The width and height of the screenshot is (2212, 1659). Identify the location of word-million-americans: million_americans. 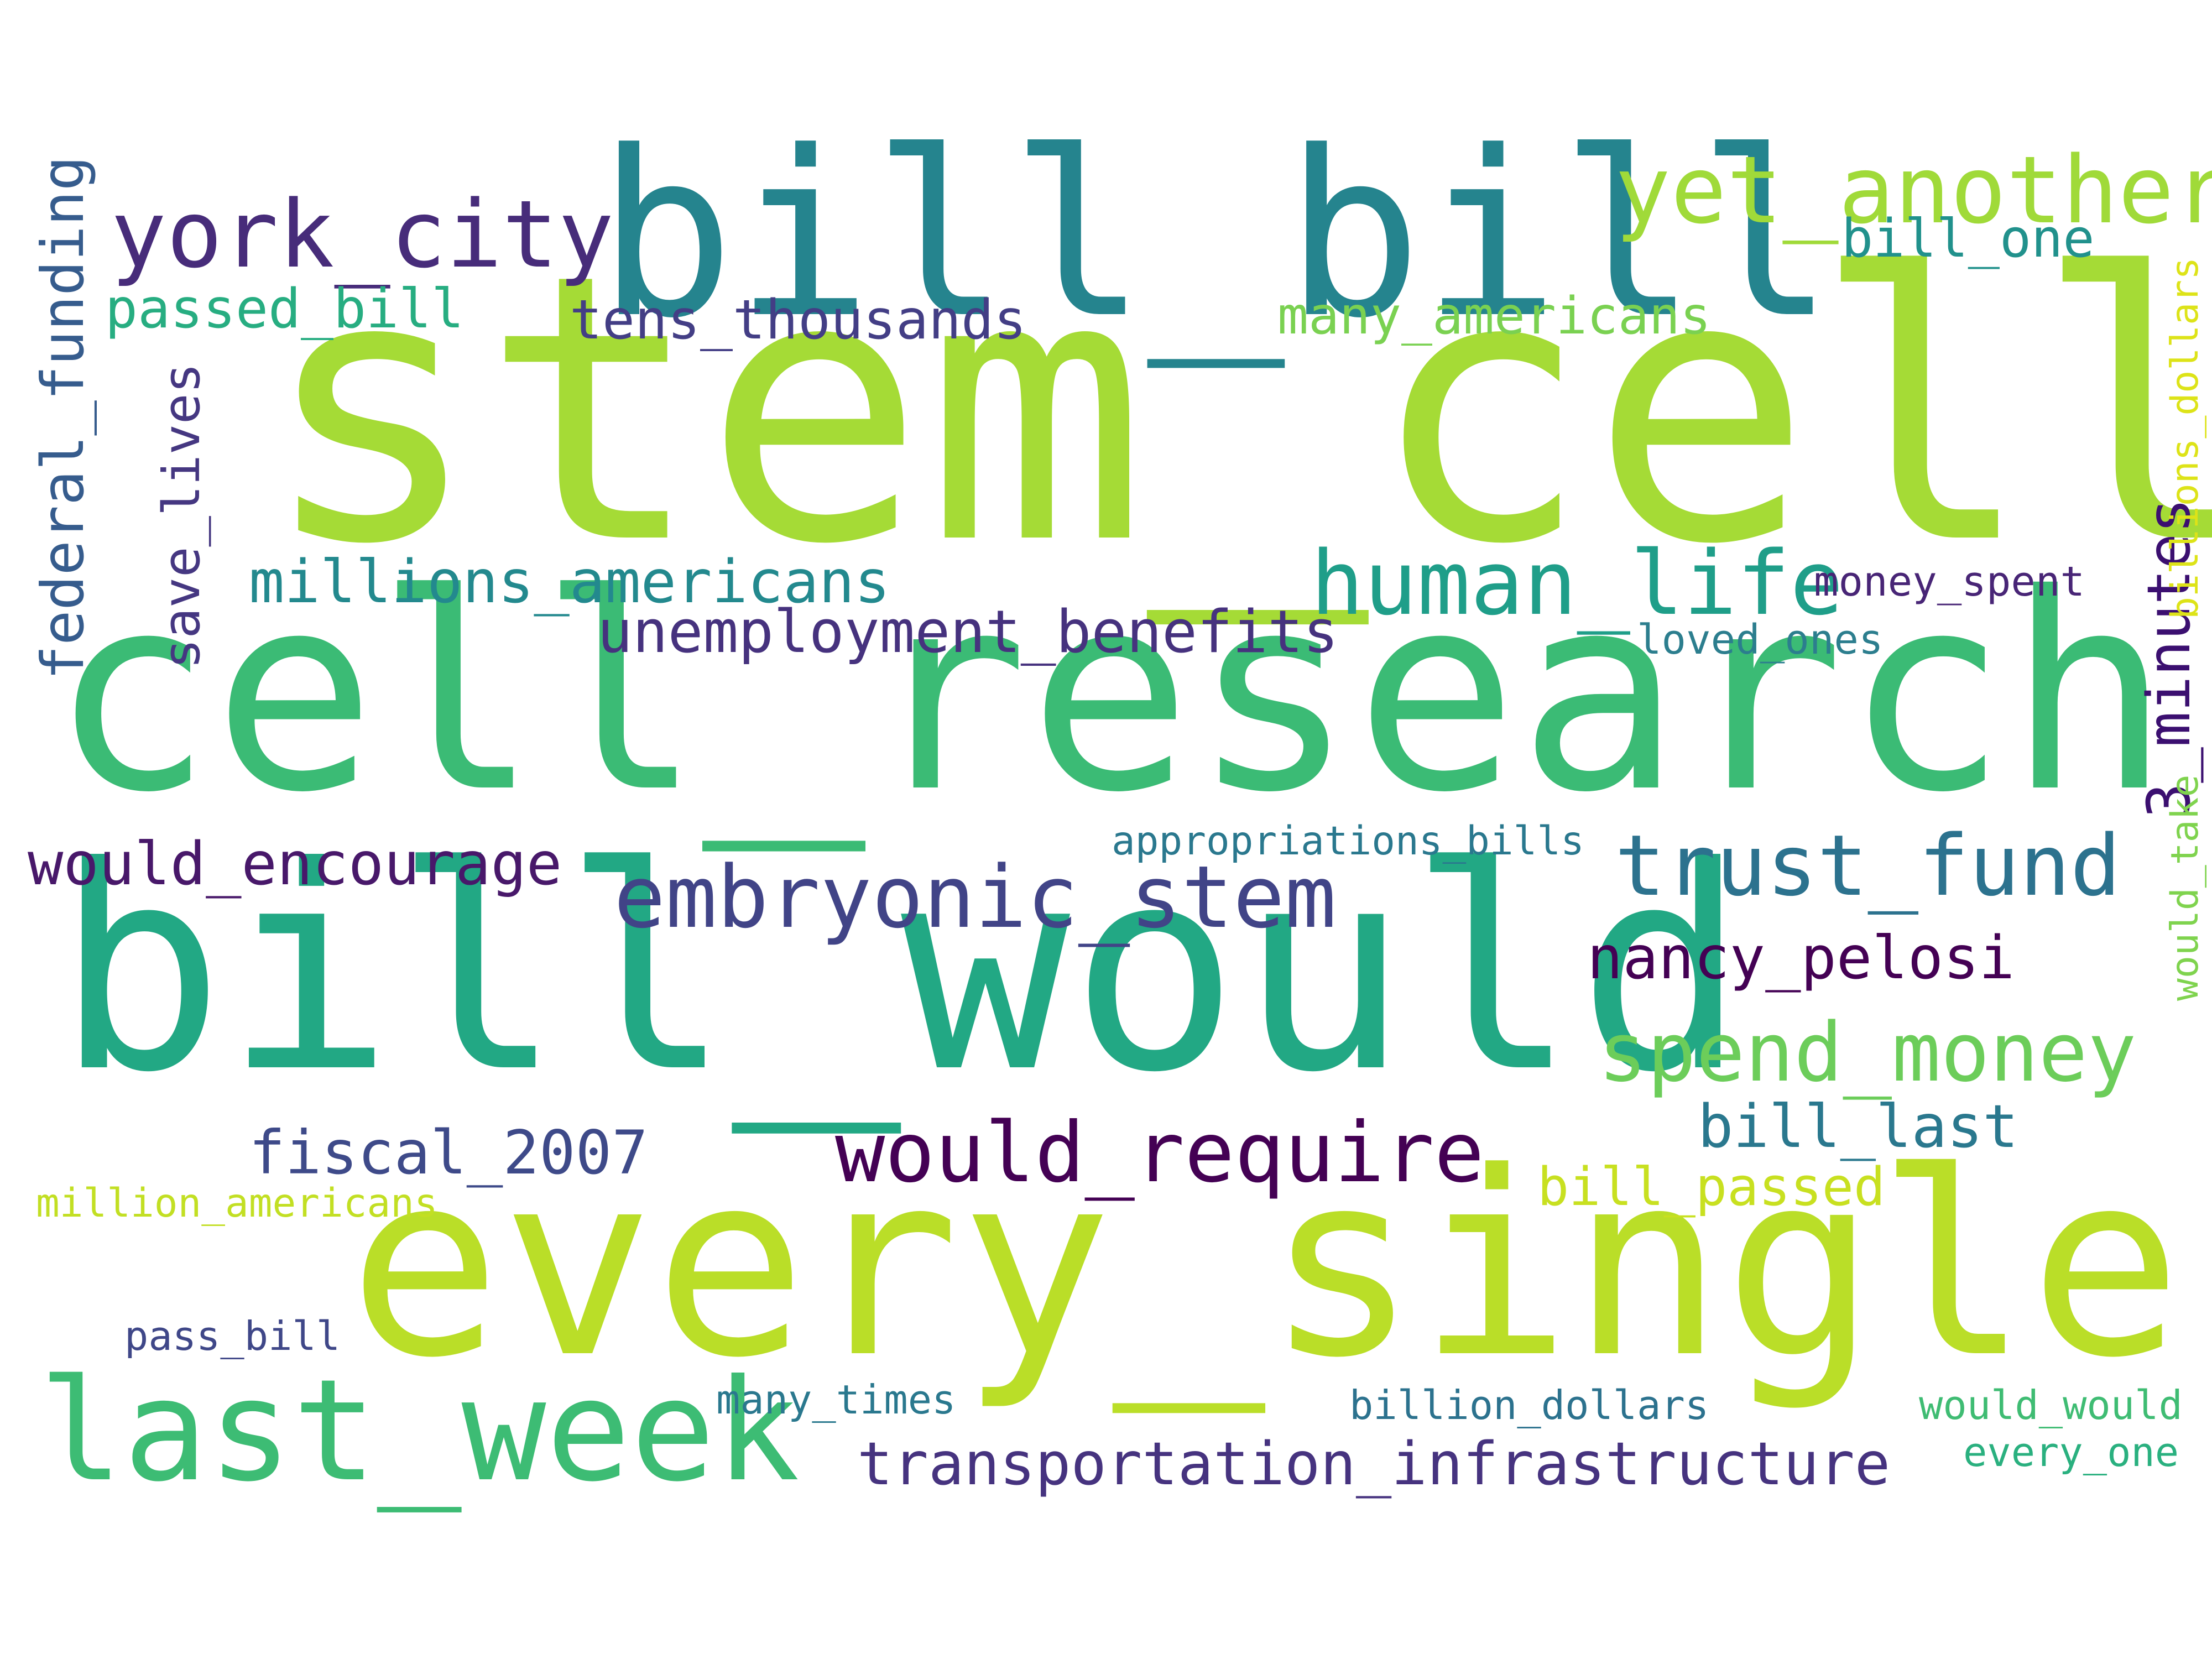
(237, 1203).